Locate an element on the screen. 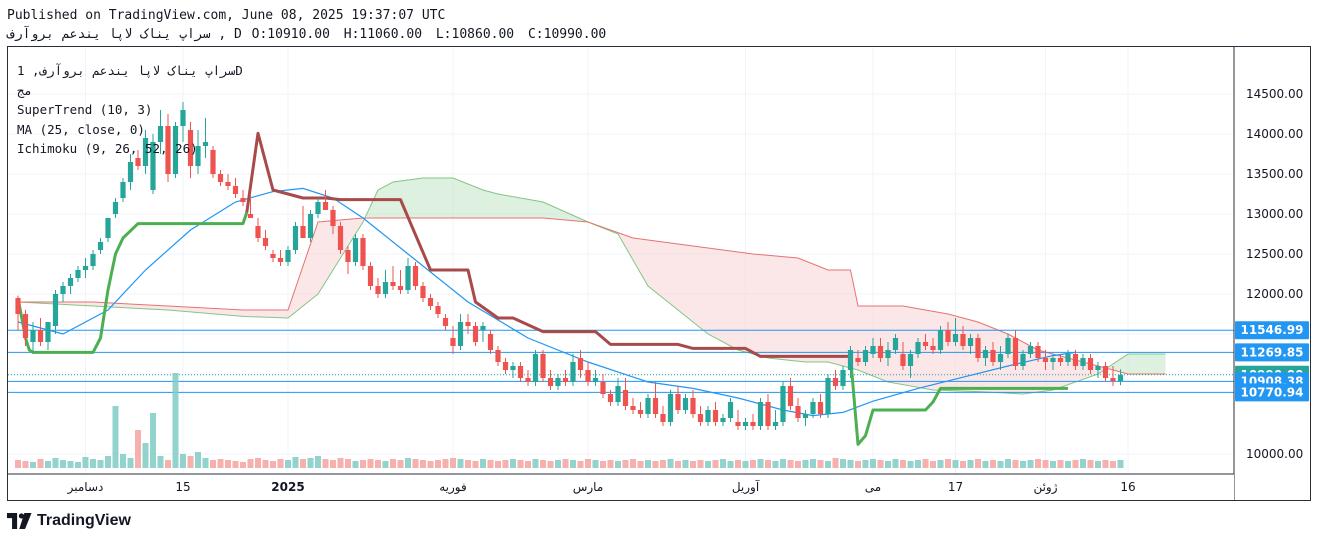 The height and width of the screenshot is (541, 1320). legend-ma: MA (25, close, 0) is located at coordinates (81, 129).